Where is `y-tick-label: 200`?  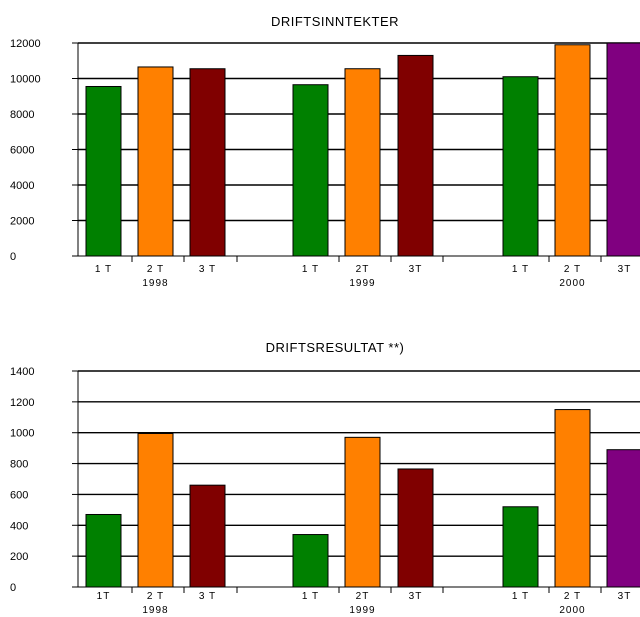
y-tick-label: 200 is located at coordinates (19, 557).